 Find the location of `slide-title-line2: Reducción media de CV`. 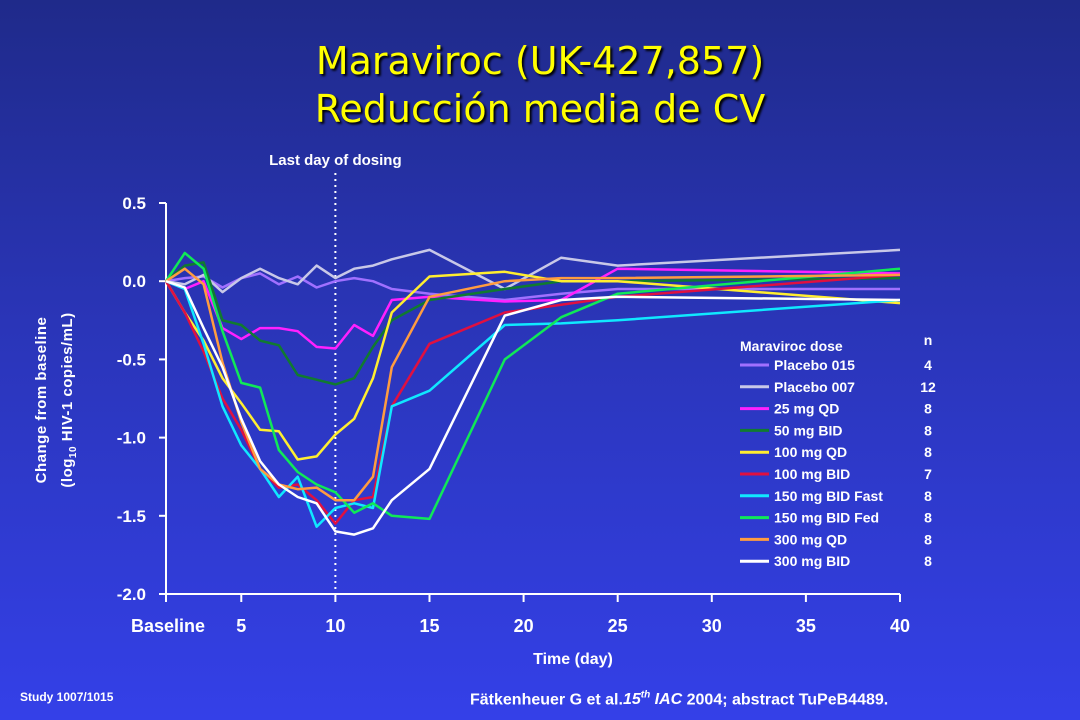

slide-title-line2: Reducción media de CV is located at coordinates (540, 109).